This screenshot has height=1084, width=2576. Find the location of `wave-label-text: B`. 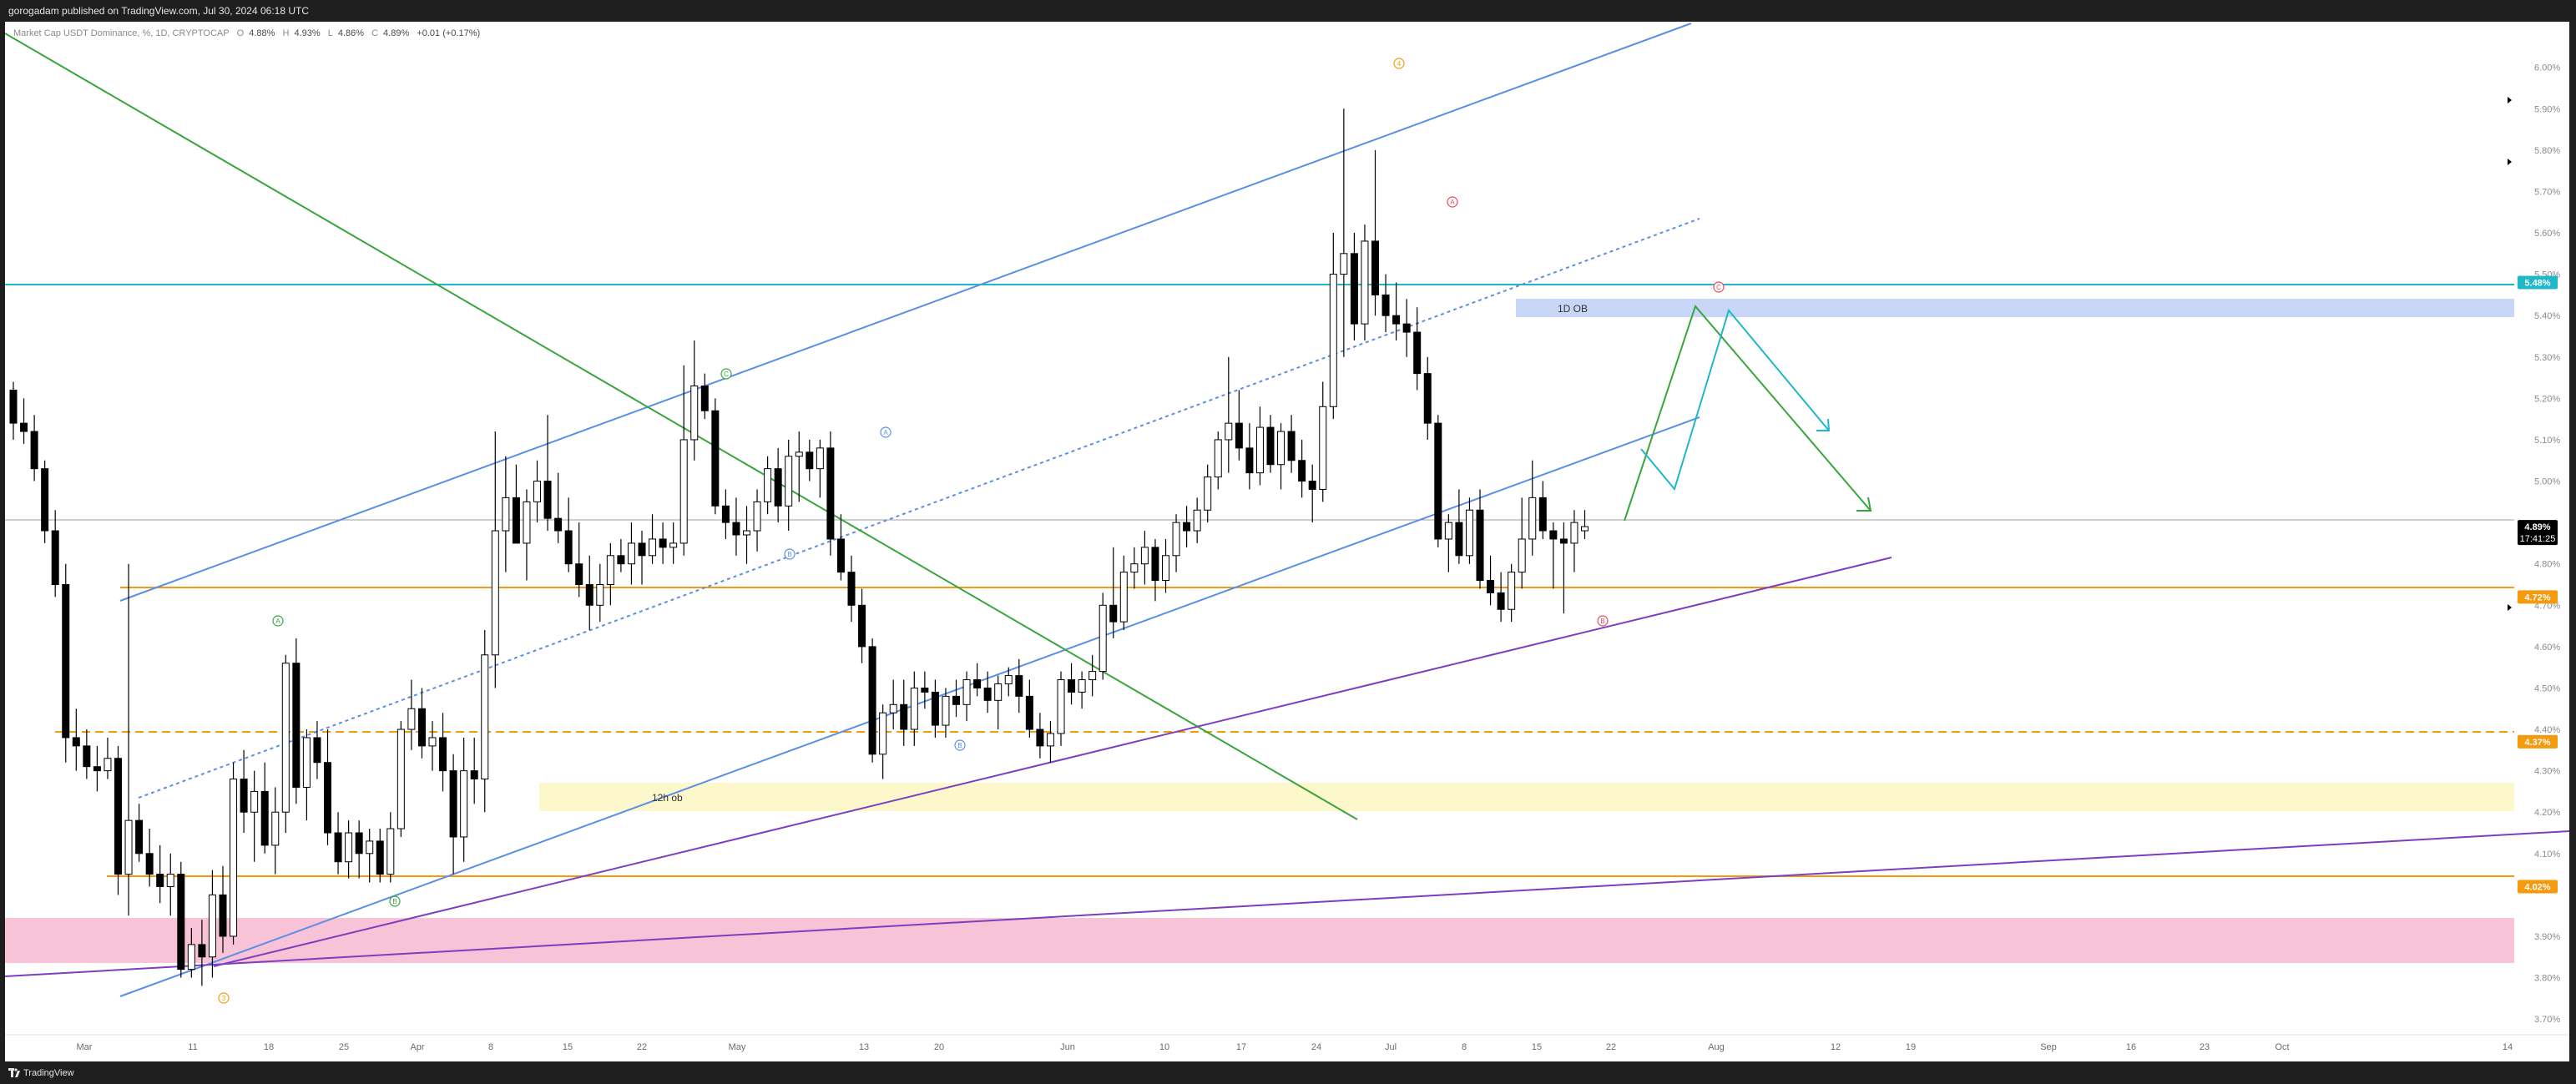

wave-label-text: B is located at coordinates (1602, 621).